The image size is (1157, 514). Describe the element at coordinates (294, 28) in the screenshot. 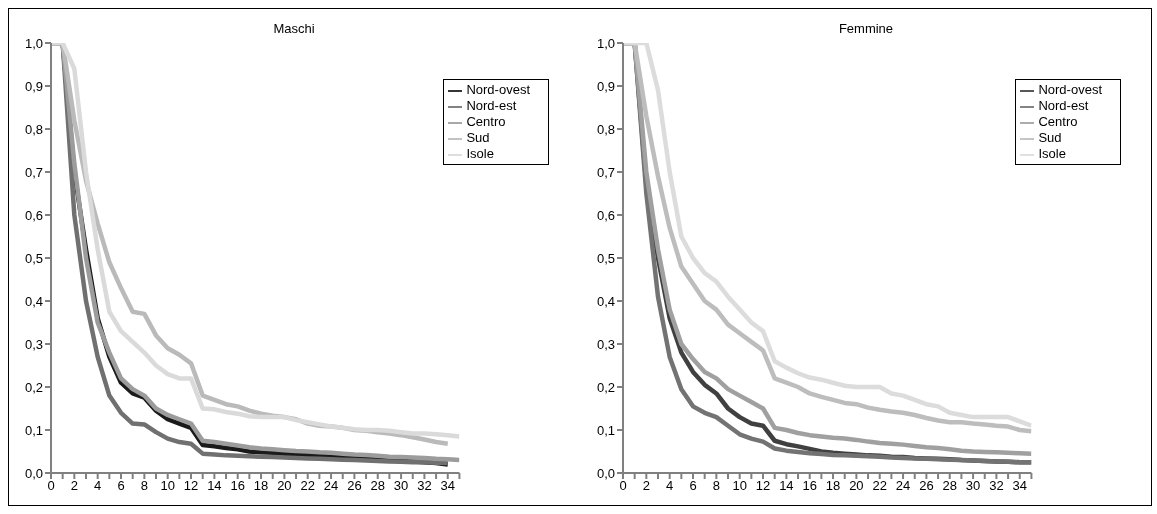

I see `chart-title: Maschi` at that location.